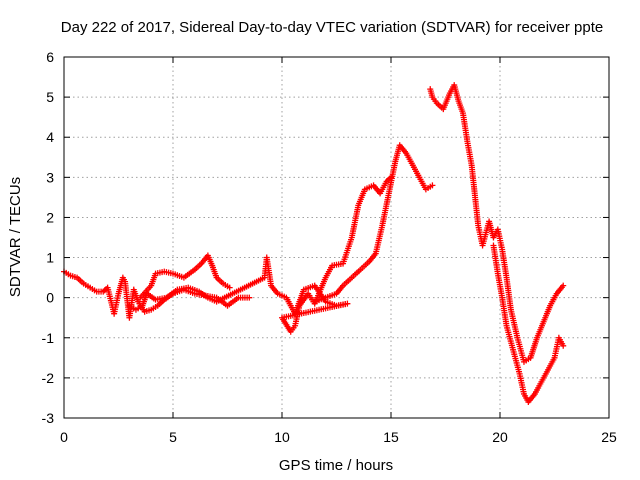  Describe the element at coordinates (50, 137) in the screenshot. I see `y-tick-label: 4` at that location.